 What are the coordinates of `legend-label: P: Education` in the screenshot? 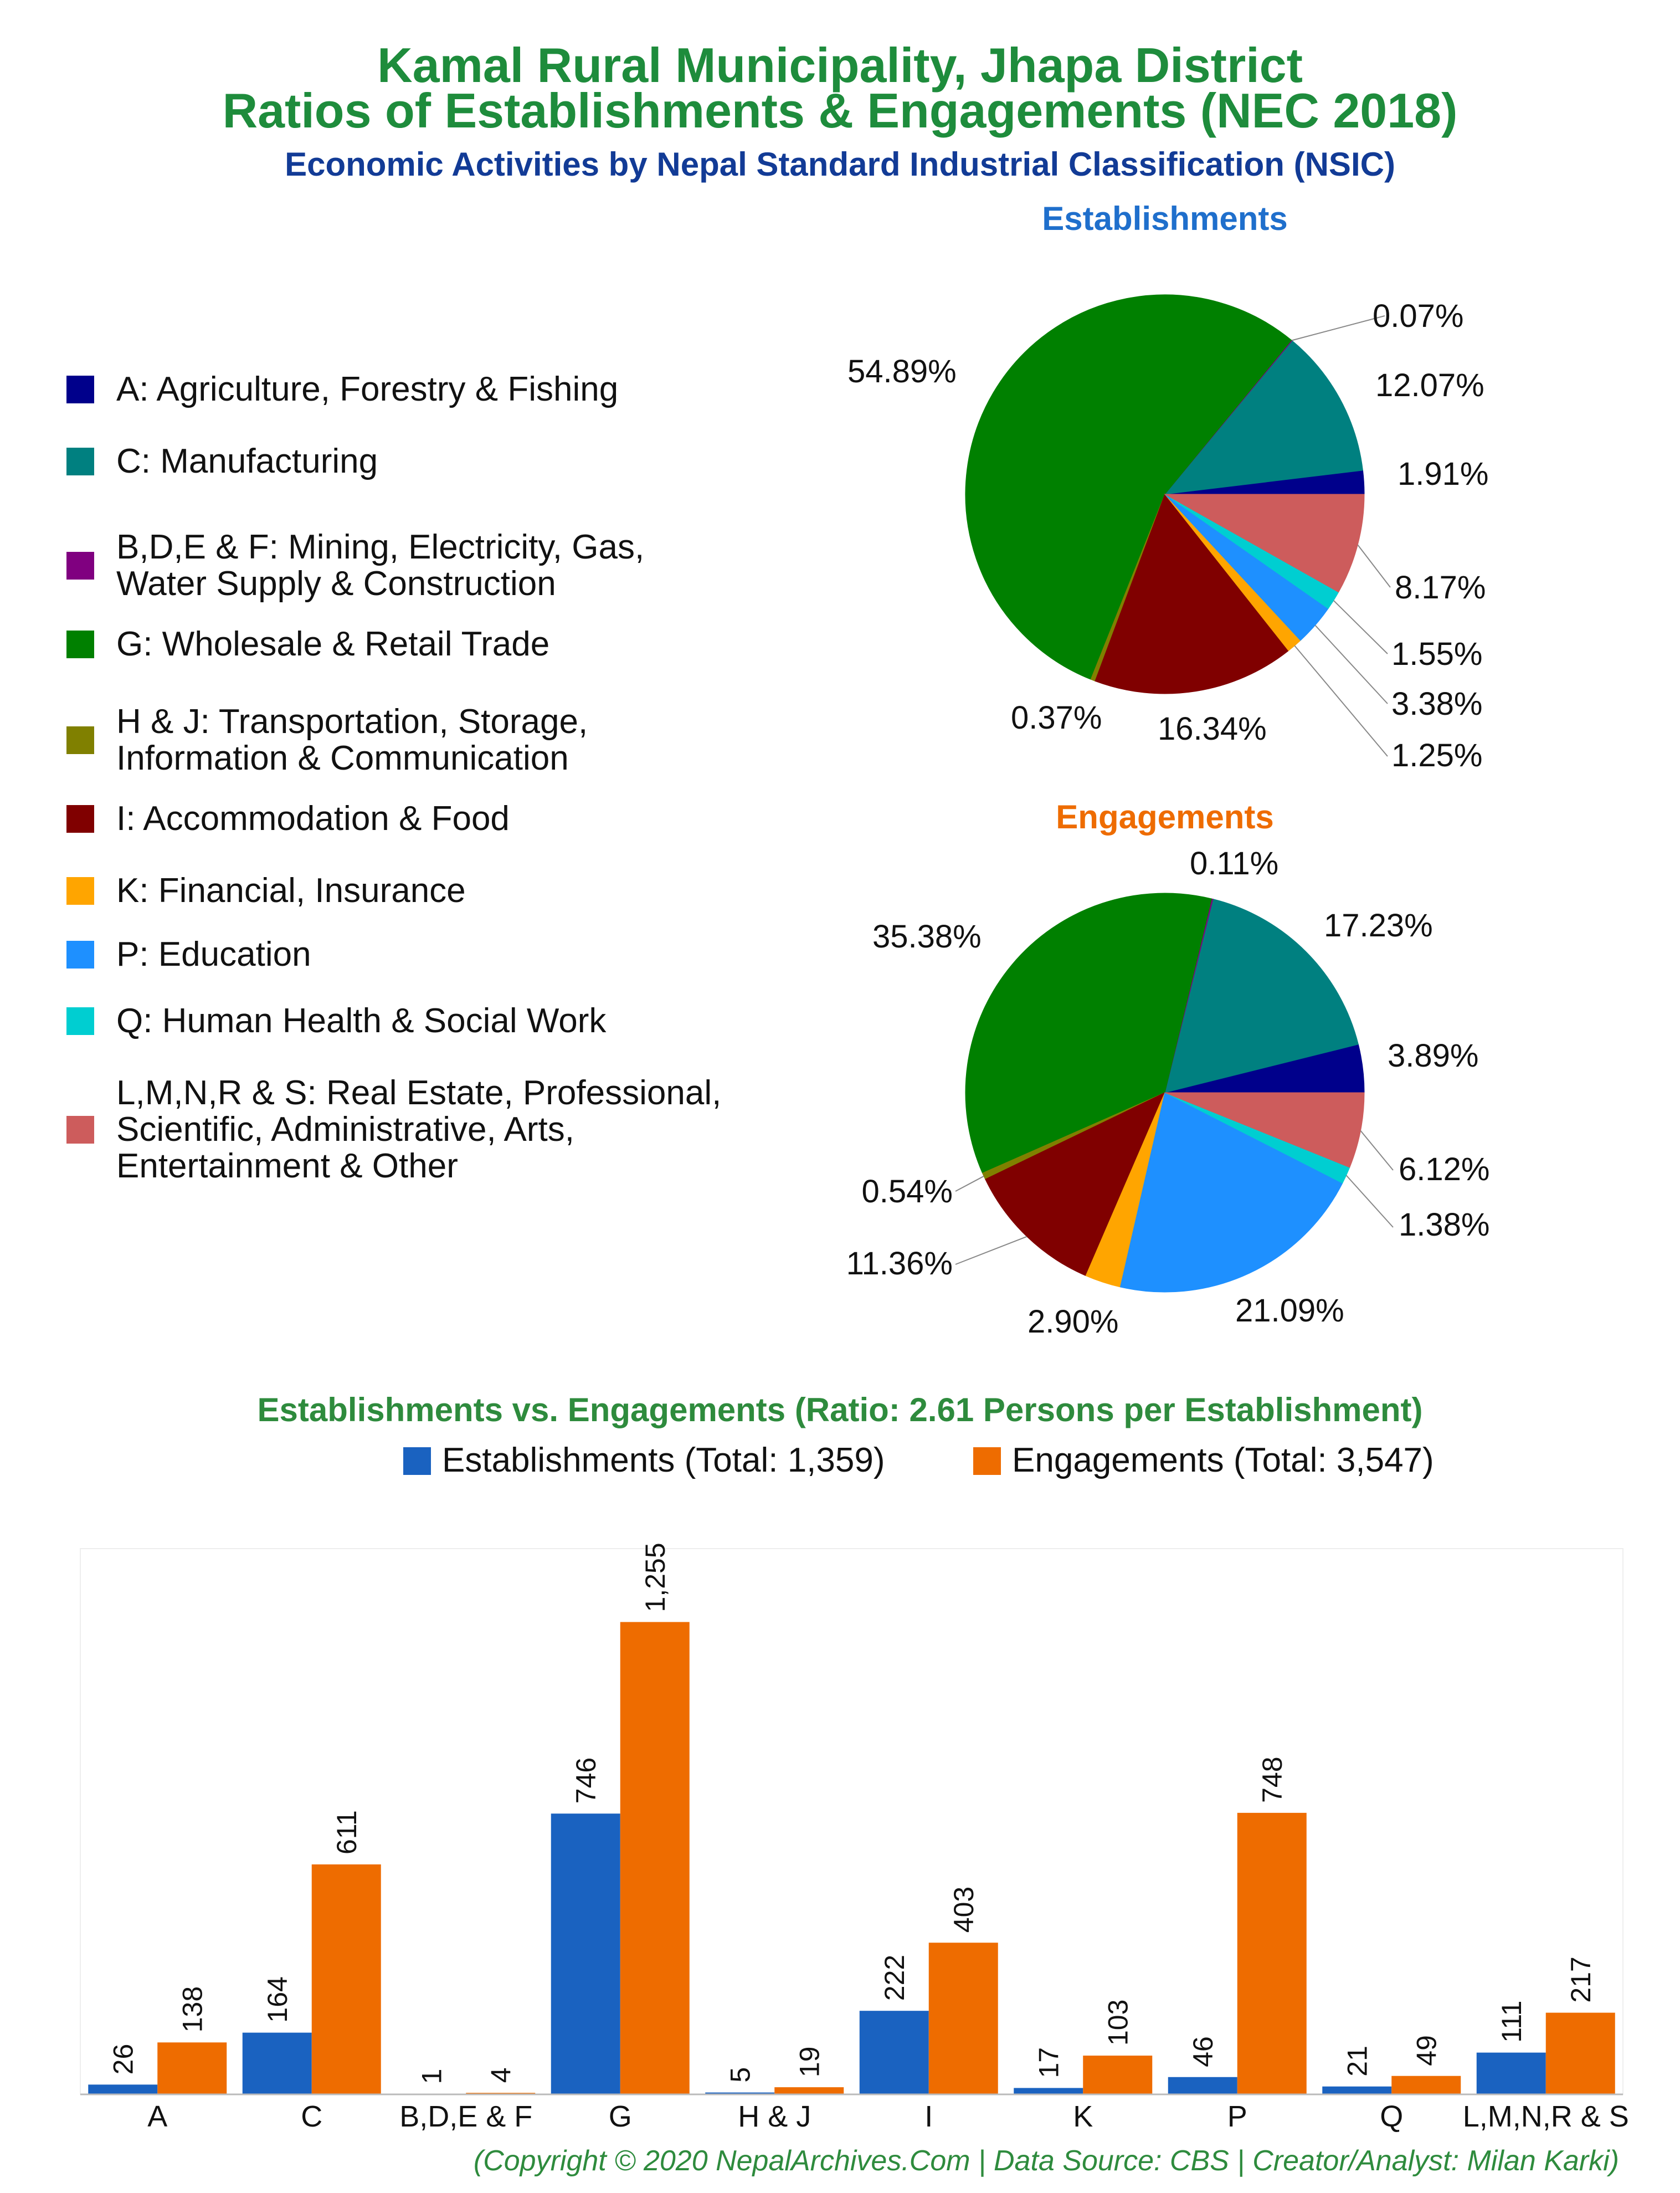 It's located at (213, 954).